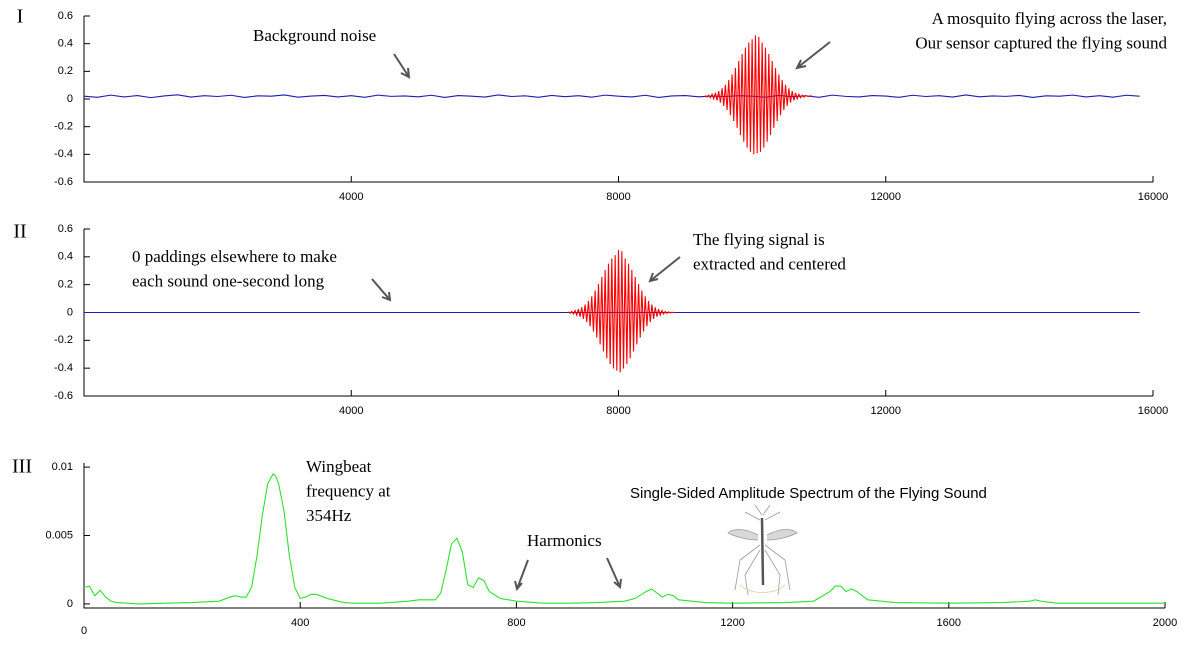 This screenshot has height=645, width=1191. Describe the element at coordinates (329, 515) in the screenshot. I see `annotation: 354Hz` at that location.